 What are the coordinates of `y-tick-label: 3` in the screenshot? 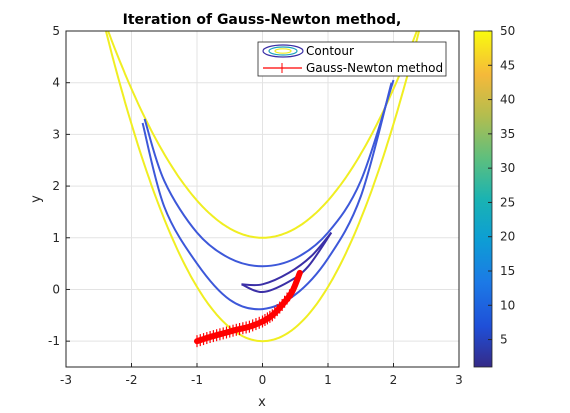 It's located at (56, 134).